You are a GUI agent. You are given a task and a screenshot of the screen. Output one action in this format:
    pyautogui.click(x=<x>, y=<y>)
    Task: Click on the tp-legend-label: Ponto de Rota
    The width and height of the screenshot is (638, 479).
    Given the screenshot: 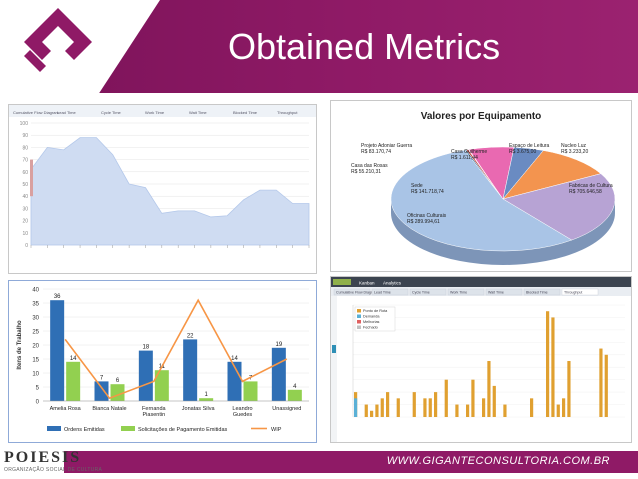 What is the action you would take?
    pyautogui.click(x=375, y=311)
    